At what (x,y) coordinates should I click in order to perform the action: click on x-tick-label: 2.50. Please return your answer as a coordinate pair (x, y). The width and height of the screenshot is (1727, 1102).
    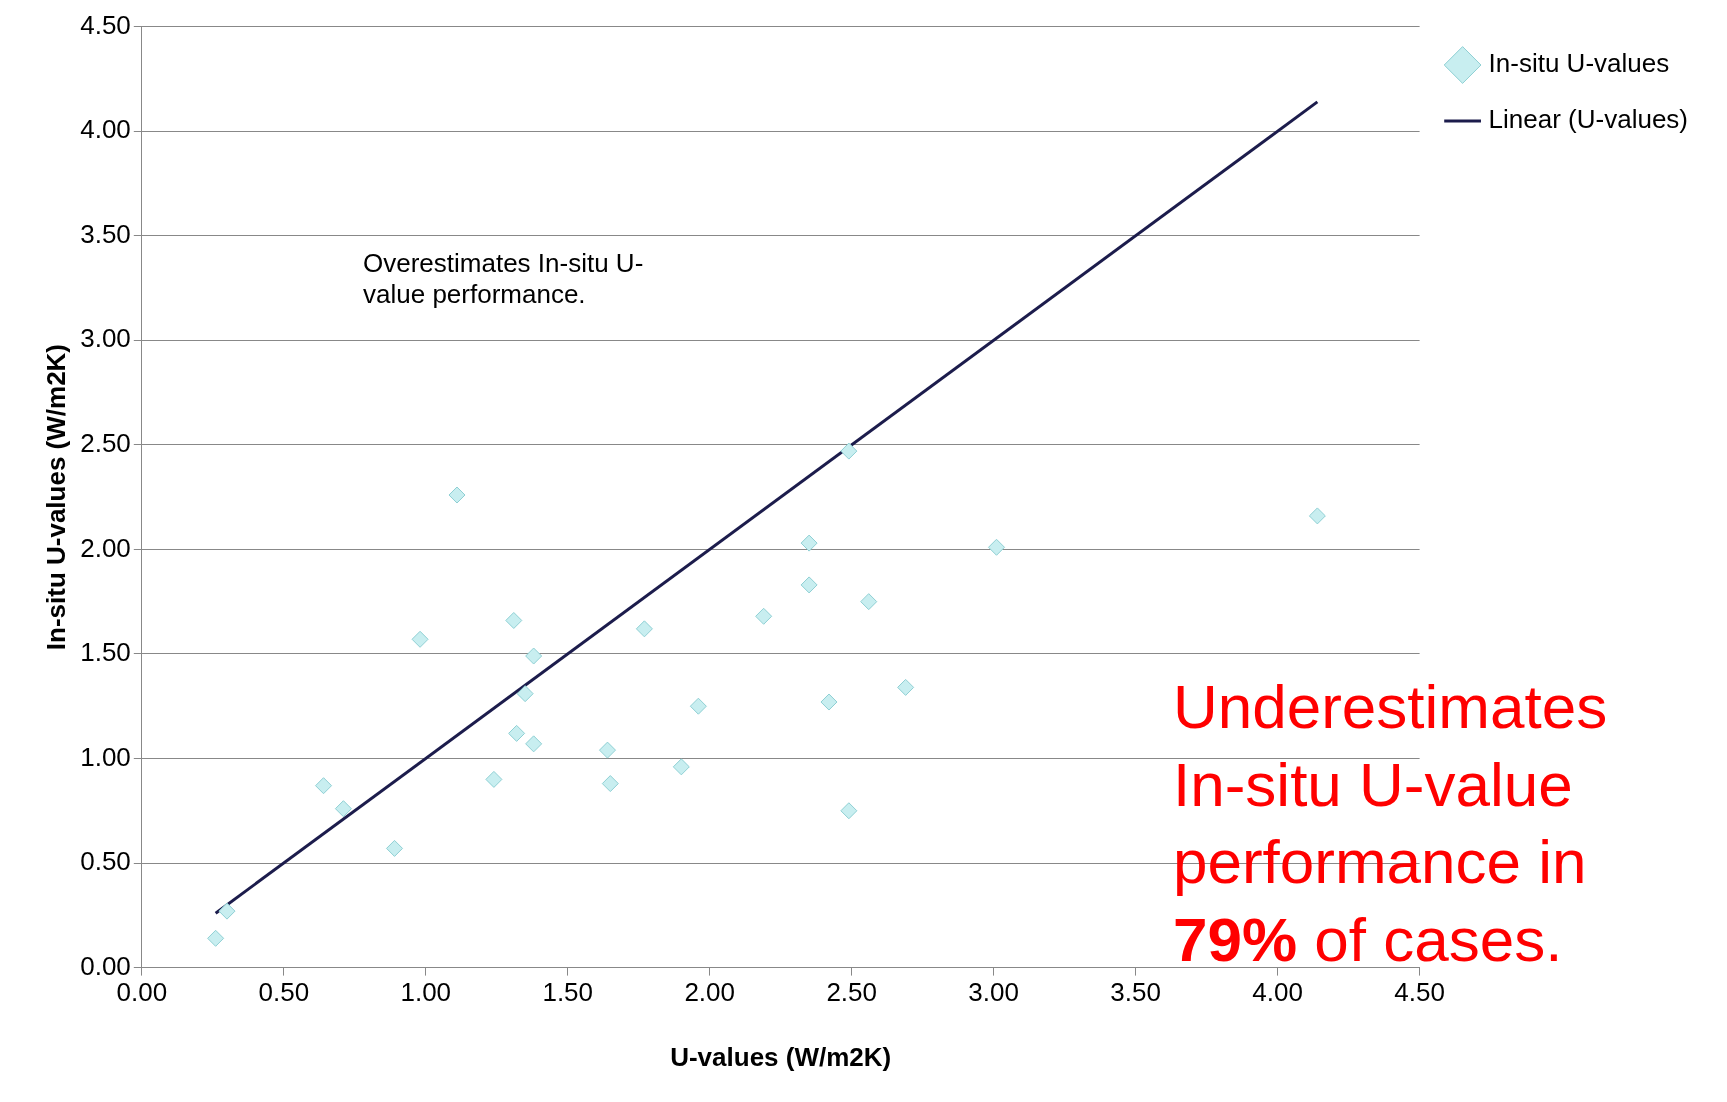
    Looking at the image, I should click on (851, 992).